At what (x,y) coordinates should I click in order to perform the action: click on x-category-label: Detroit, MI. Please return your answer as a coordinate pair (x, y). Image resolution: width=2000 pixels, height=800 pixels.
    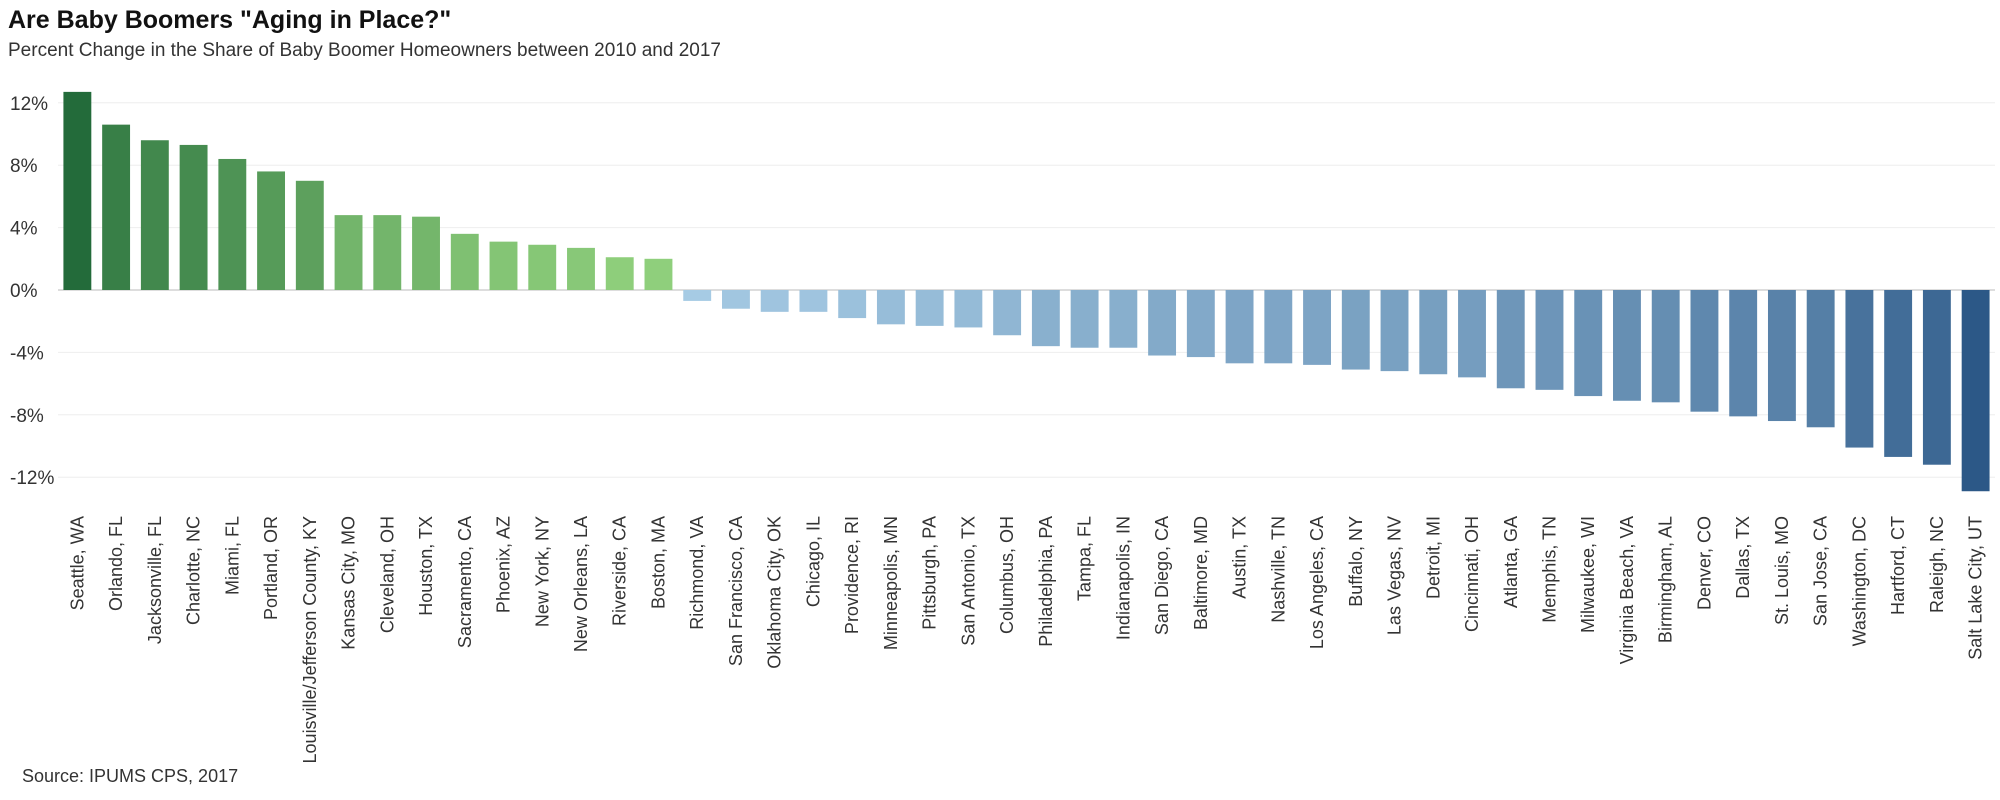
    Looking at the image, I should click on (1433, 557).